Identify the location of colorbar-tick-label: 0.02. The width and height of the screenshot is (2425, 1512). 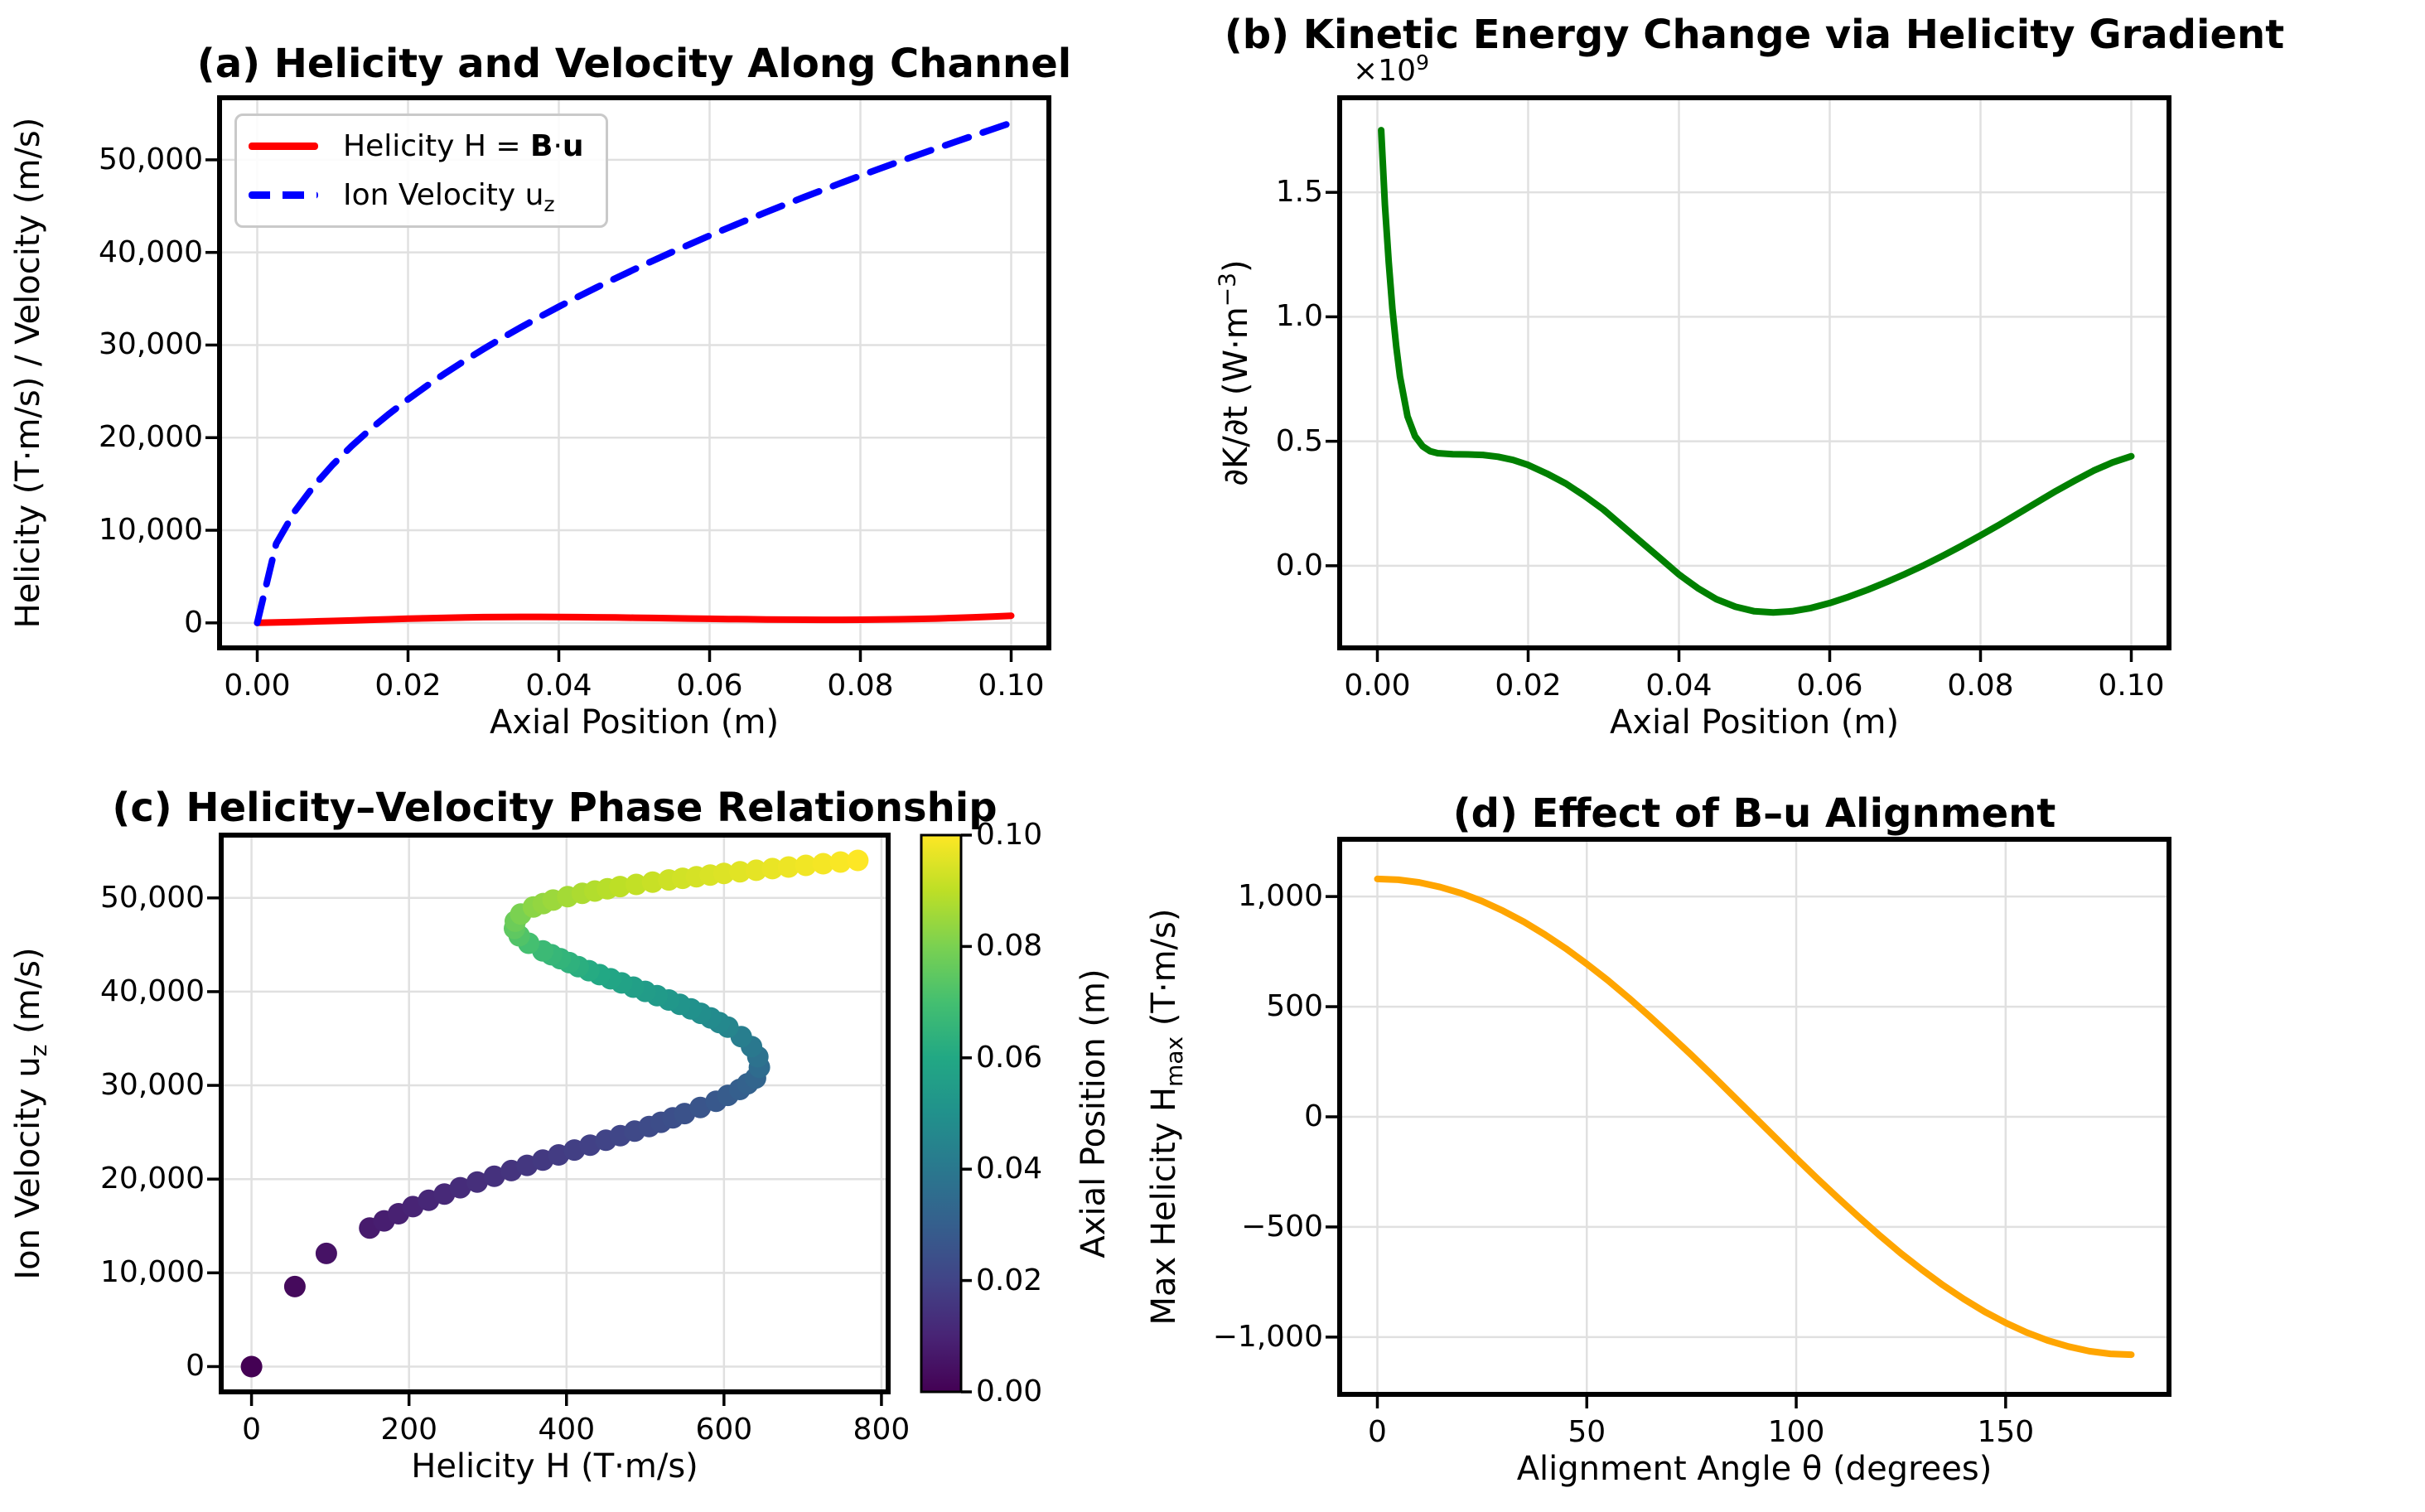
(1009, 1280).